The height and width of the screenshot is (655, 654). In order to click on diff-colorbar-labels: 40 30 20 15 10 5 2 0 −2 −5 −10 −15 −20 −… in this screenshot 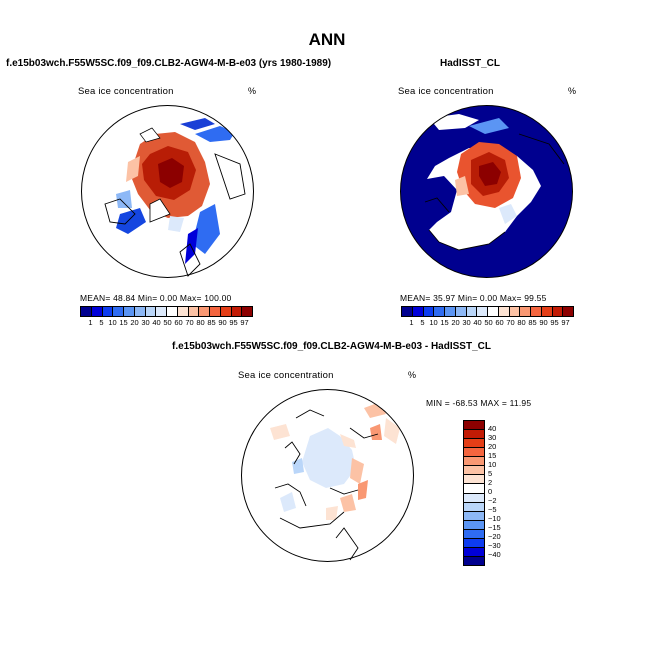, I will do `click(503, 492)`.